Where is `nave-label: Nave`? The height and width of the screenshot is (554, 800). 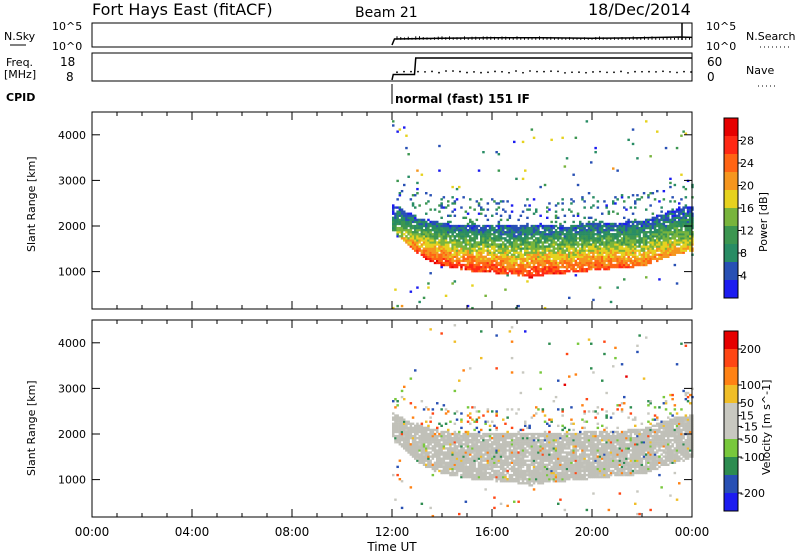 nave-label: Nave is located at coordinates (760, 70).